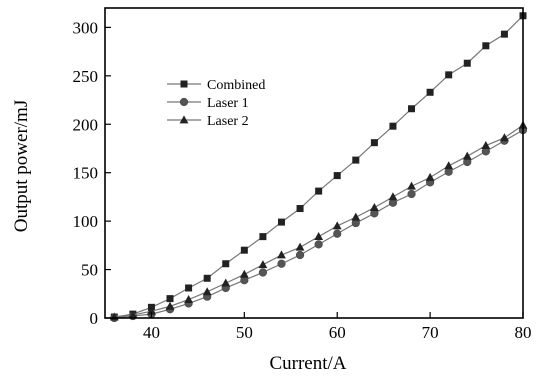  What do you see at coordinates (430, 332) in the screenshot?
I see `x-tick-label: 70` at bounding box center [430, 332].